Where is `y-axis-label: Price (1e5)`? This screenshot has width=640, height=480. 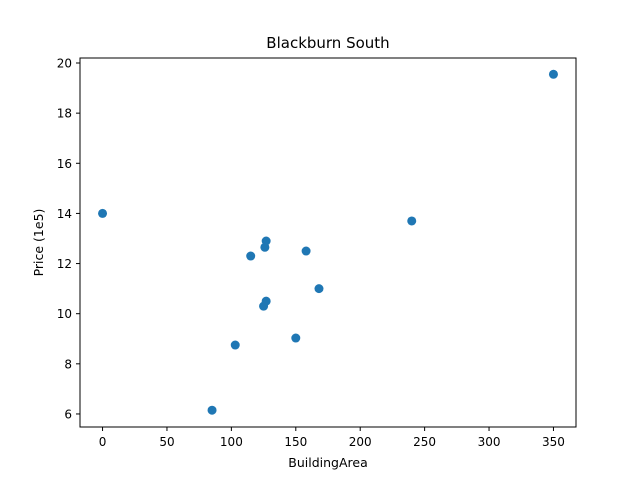 y-axis-label: Price (1e5) is located at coordinates (38, 243).